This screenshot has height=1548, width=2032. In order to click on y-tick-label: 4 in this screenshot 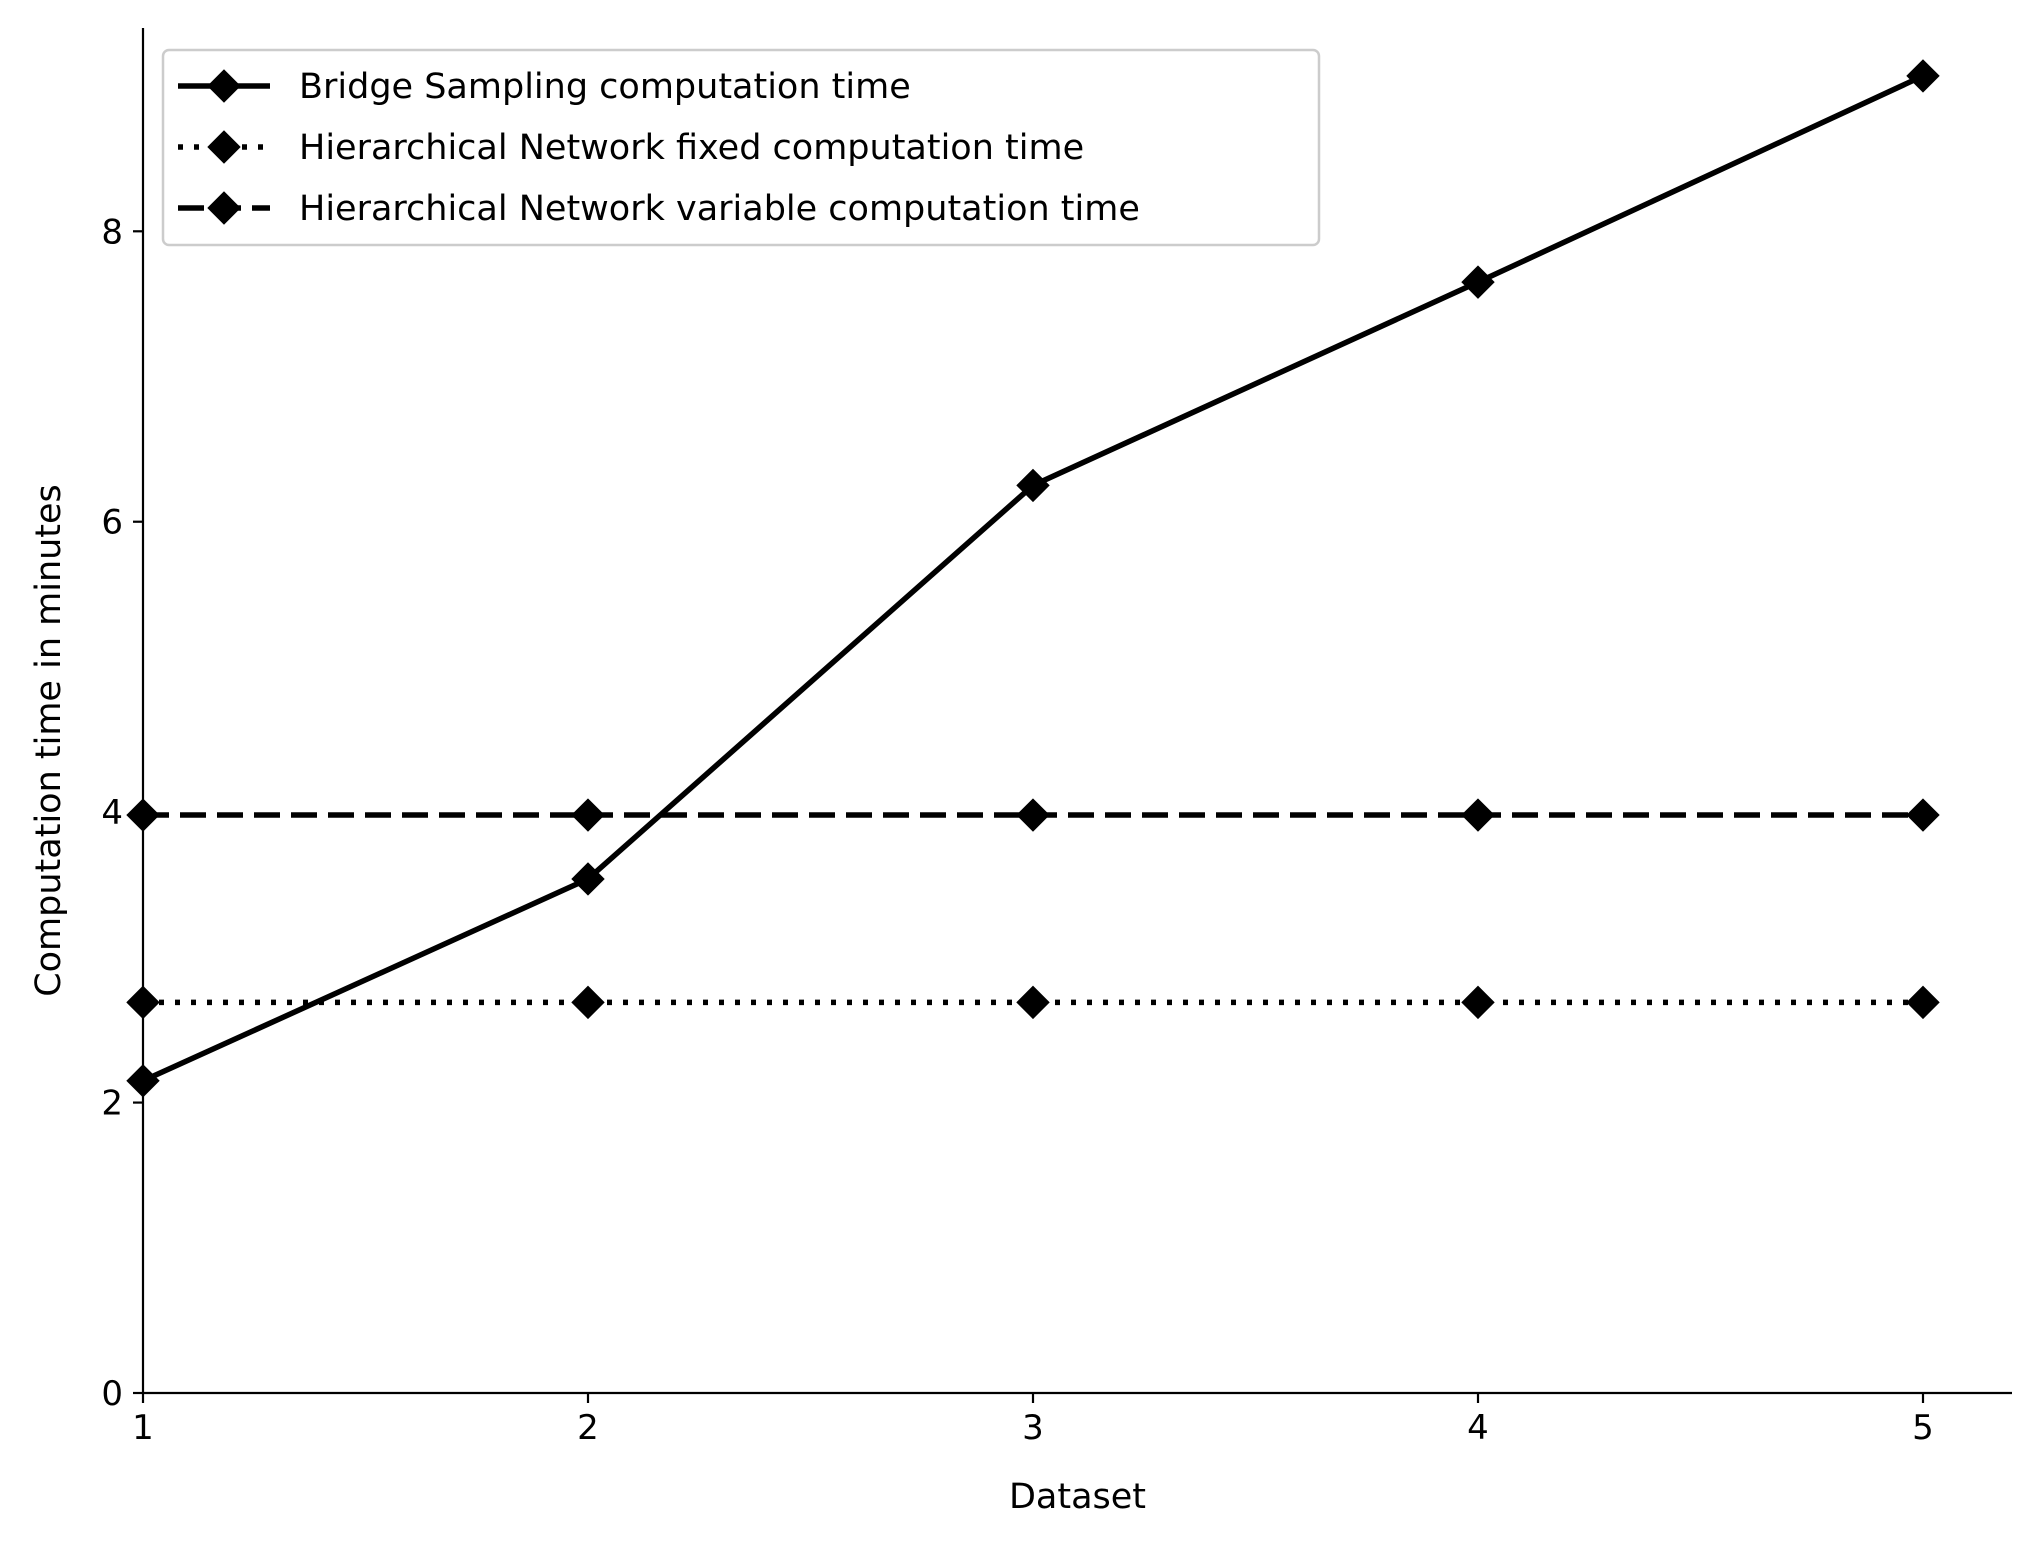, I will do `click(112, 813)`.